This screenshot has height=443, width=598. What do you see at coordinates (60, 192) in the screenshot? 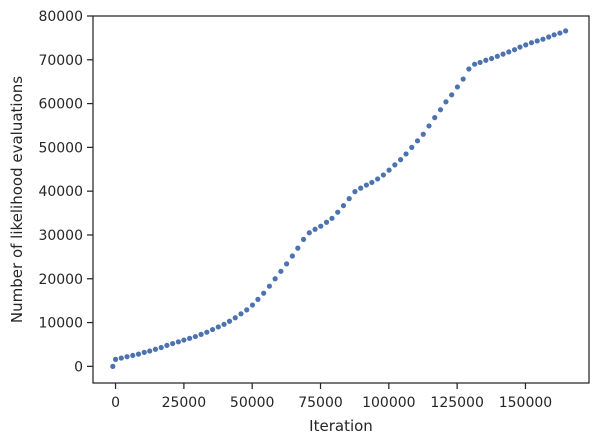
I see `y-tick-label: 40000` at bounding box center [60, 192].